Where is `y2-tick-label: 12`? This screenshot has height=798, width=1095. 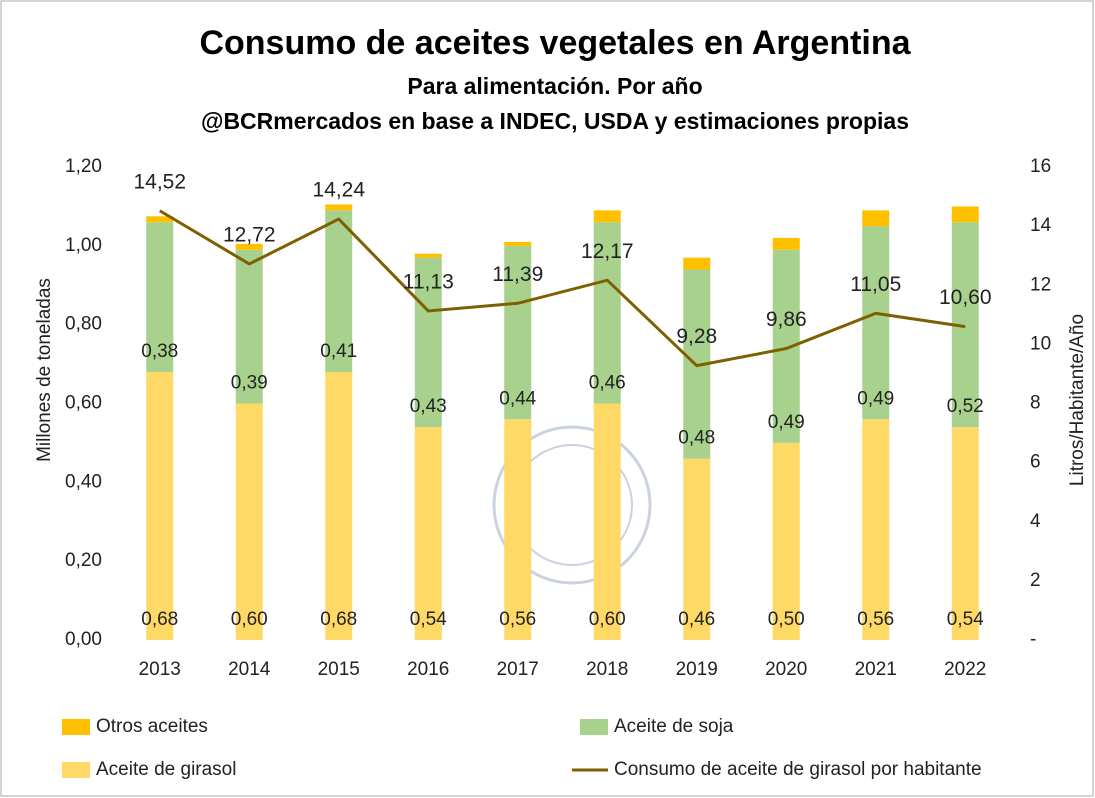
y2-tick-label: 12 is located at coordinates (1040, 284).